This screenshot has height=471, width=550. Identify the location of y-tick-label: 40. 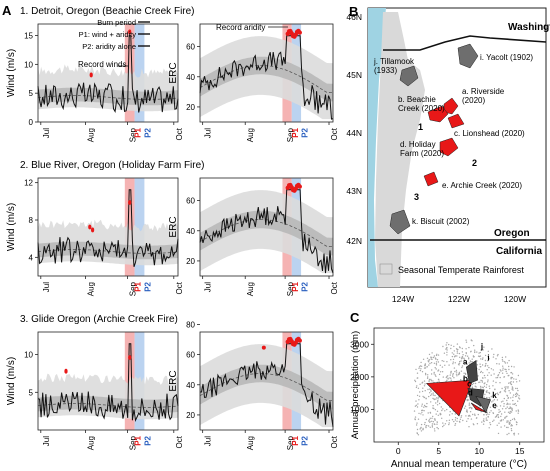
(190, 231).